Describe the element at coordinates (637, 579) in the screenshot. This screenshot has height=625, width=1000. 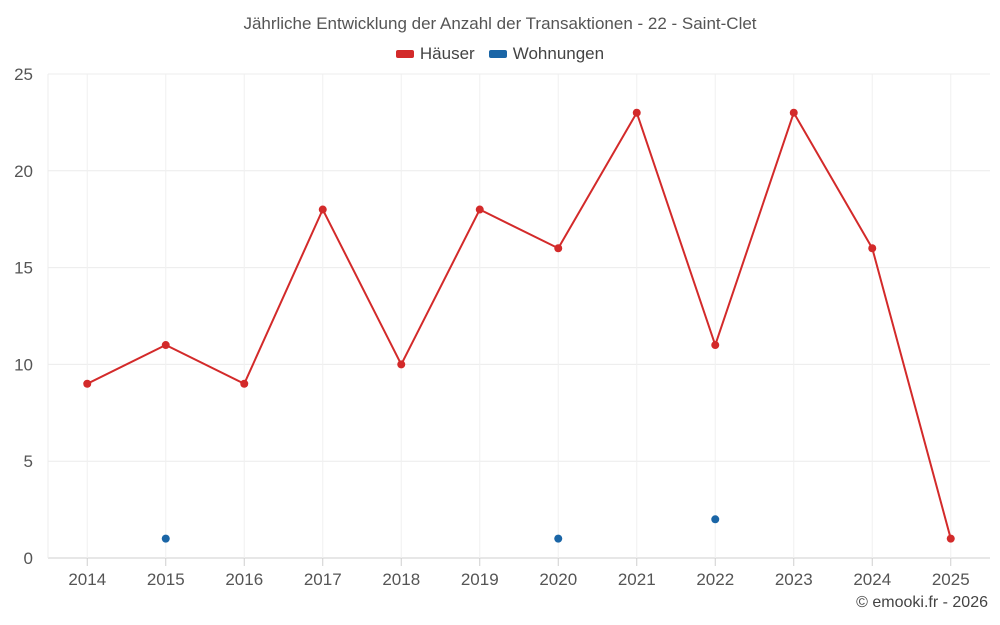
I see `x-tick-label: 2021` at that location.